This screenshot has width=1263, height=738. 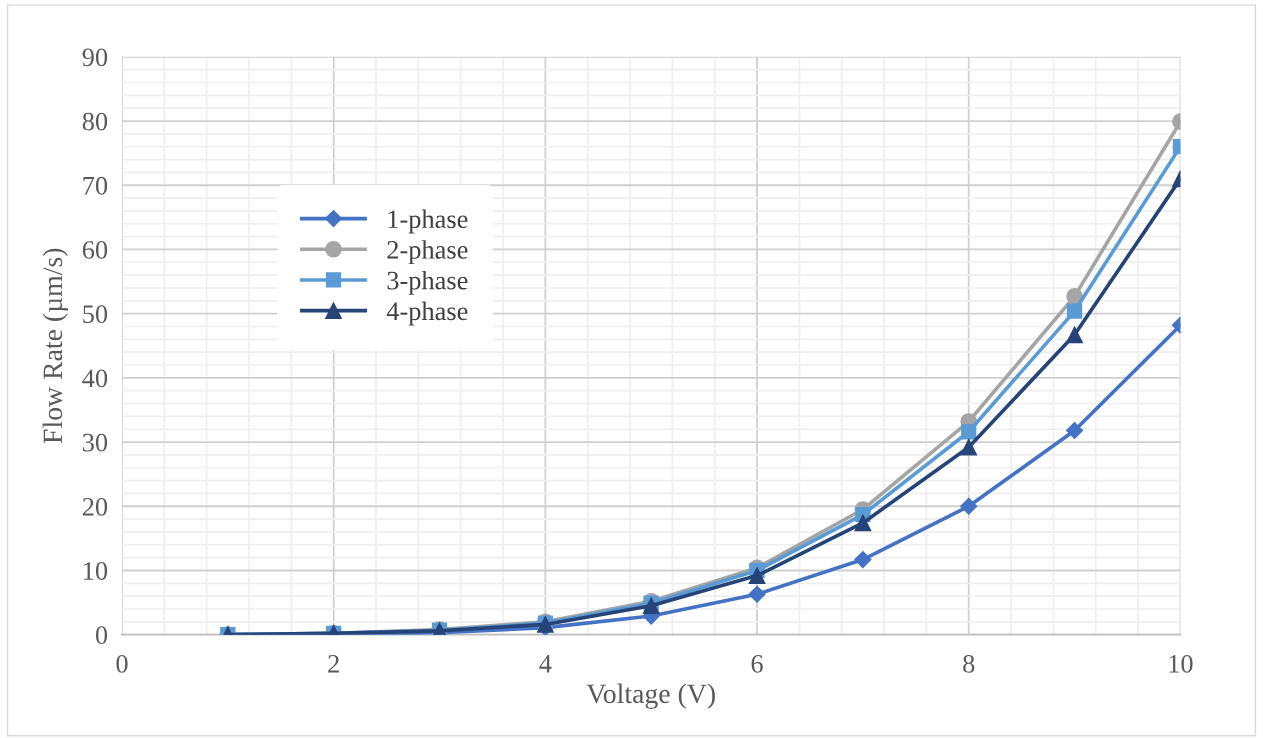 I want to click on x-tick-label: 8, so click(x=969, y=663).